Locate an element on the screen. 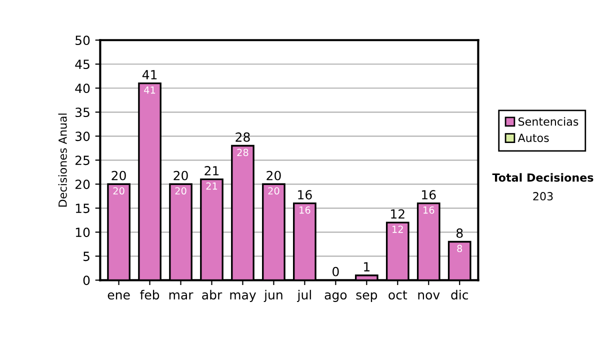 The image size is (600, 340). total-label: 41 is located at coordinates (149, 75).